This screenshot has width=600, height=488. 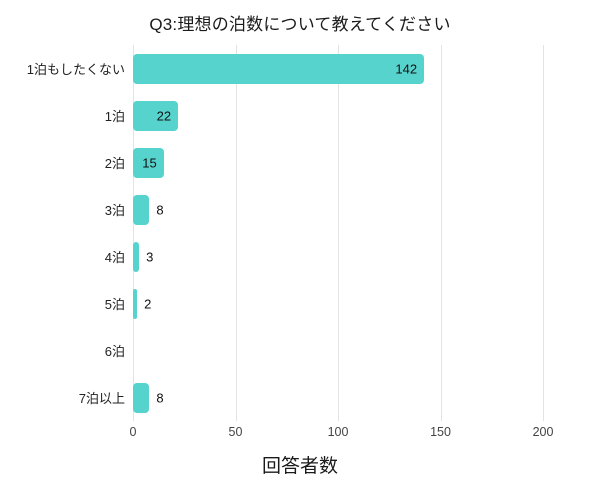 What do you see at coordinates (352, 350) in the screenshot?
I see `bar-row: 6泊` at bounding box center [352, 350].